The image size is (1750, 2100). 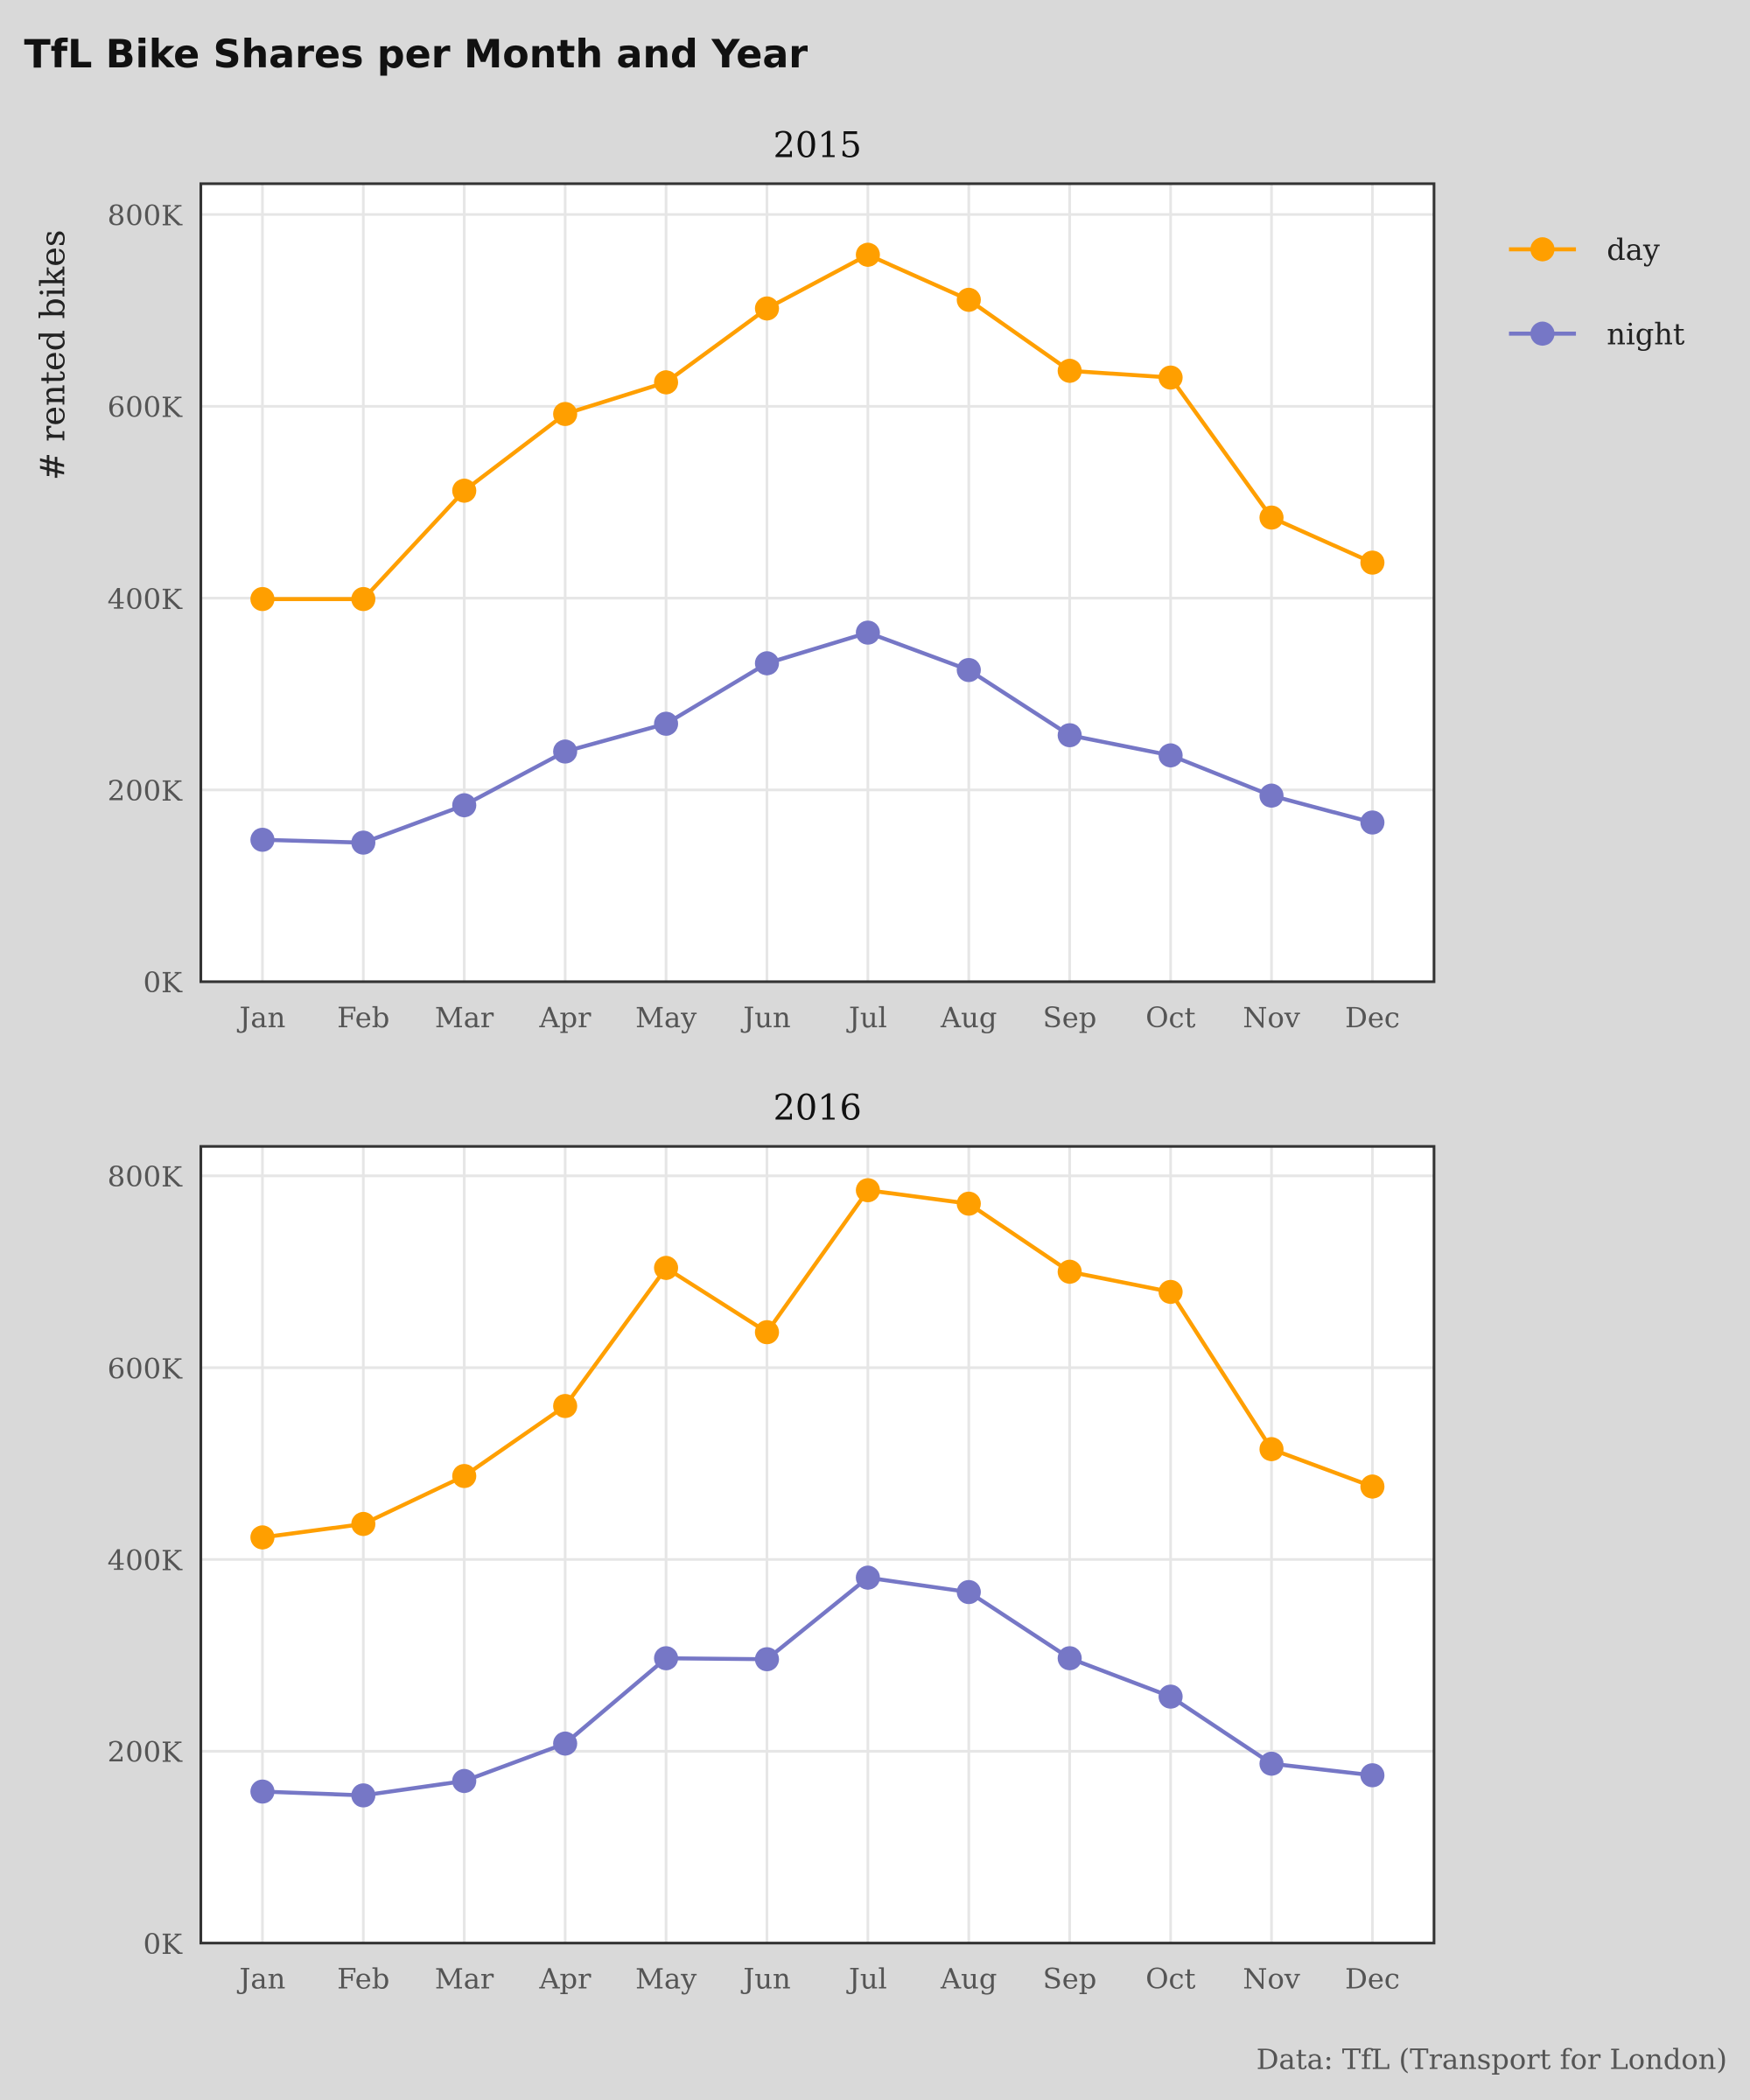 I want to click on panel-title: 2015, so click(x=818, y=145).